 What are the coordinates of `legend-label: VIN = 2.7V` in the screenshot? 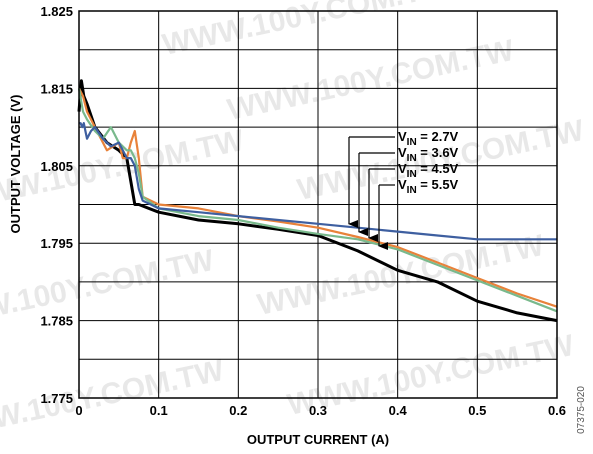 It's located at (428, 138).